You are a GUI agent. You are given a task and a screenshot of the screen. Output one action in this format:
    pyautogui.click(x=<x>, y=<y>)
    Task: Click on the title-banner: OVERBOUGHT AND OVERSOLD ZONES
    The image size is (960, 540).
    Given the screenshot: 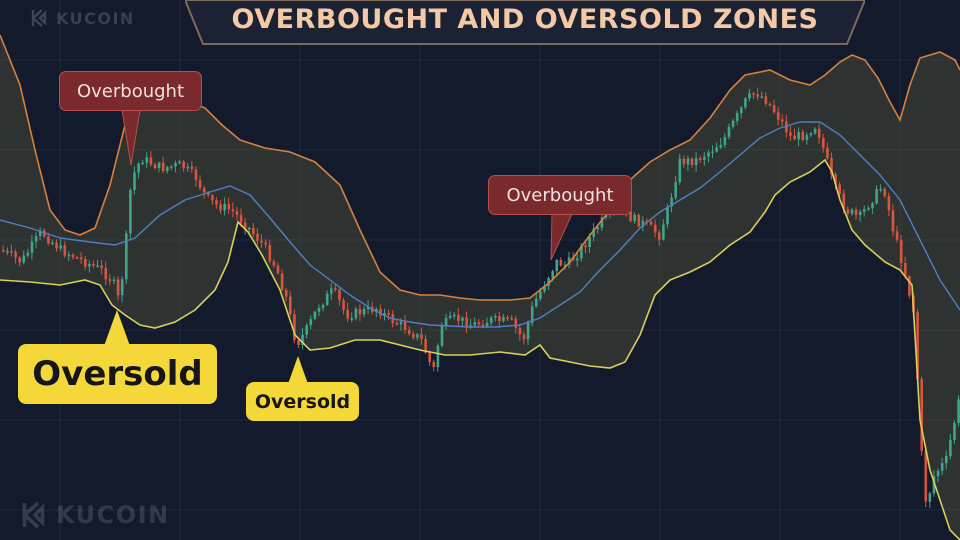 What is the action you would take?
    pyautogui.click(x=525, y=23)
    